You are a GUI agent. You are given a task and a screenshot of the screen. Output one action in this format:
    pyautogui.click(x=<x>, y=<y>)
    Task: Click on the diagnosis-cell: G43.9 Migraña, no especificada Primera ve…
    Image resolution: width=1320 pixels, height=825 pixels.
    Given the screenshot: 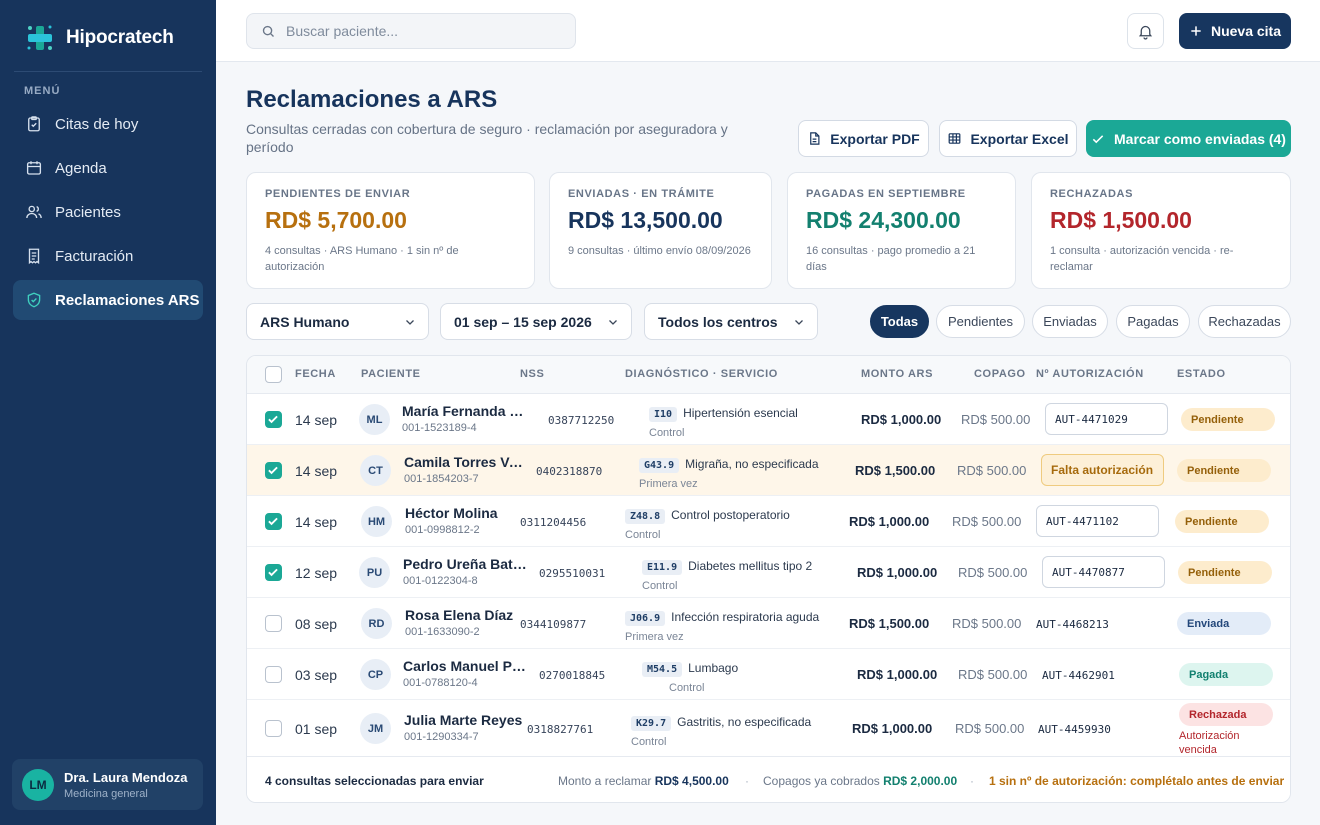 What is the action you would take?
    pyautogui.click(x=729, y=472)
    